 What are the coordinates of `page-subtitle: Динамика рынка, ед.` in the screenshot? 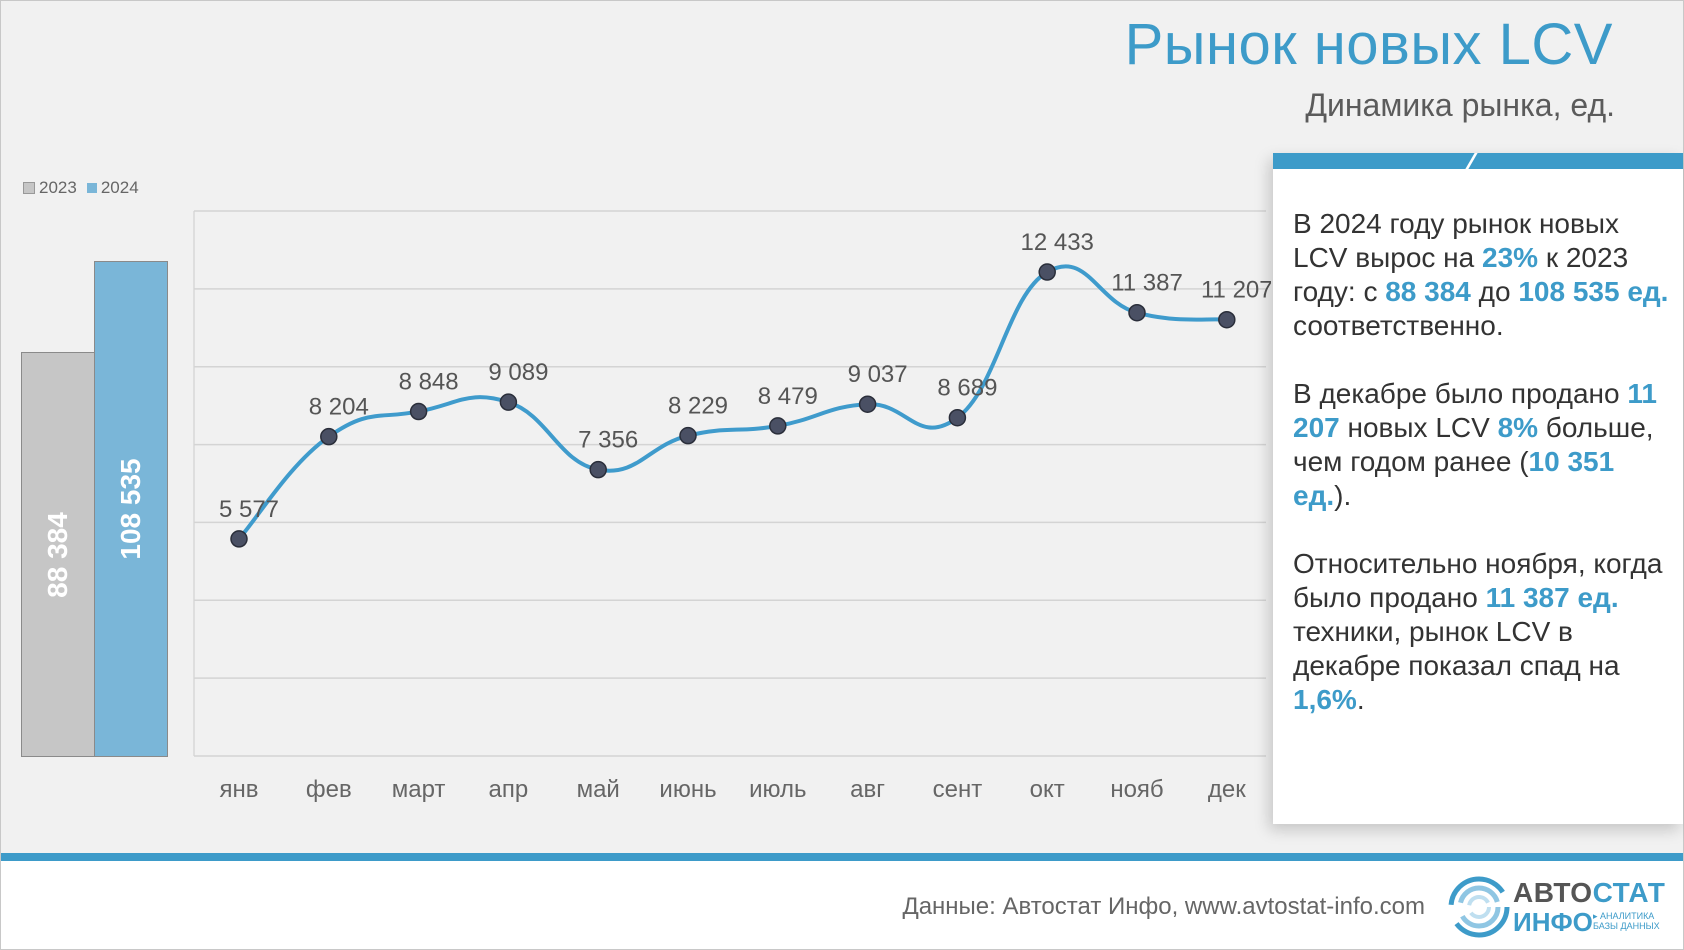 It's located at (1460, 105).